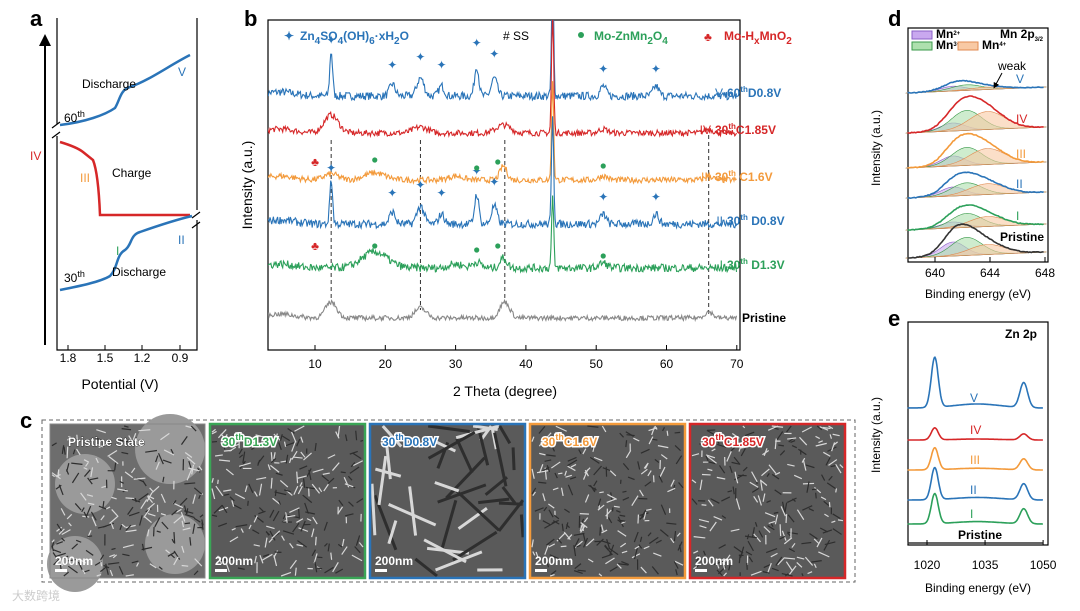 The image size is (1080, 611). Describe the element at coordinates (922, 46) in the screenshot. I see `legend-swatch` at that location.